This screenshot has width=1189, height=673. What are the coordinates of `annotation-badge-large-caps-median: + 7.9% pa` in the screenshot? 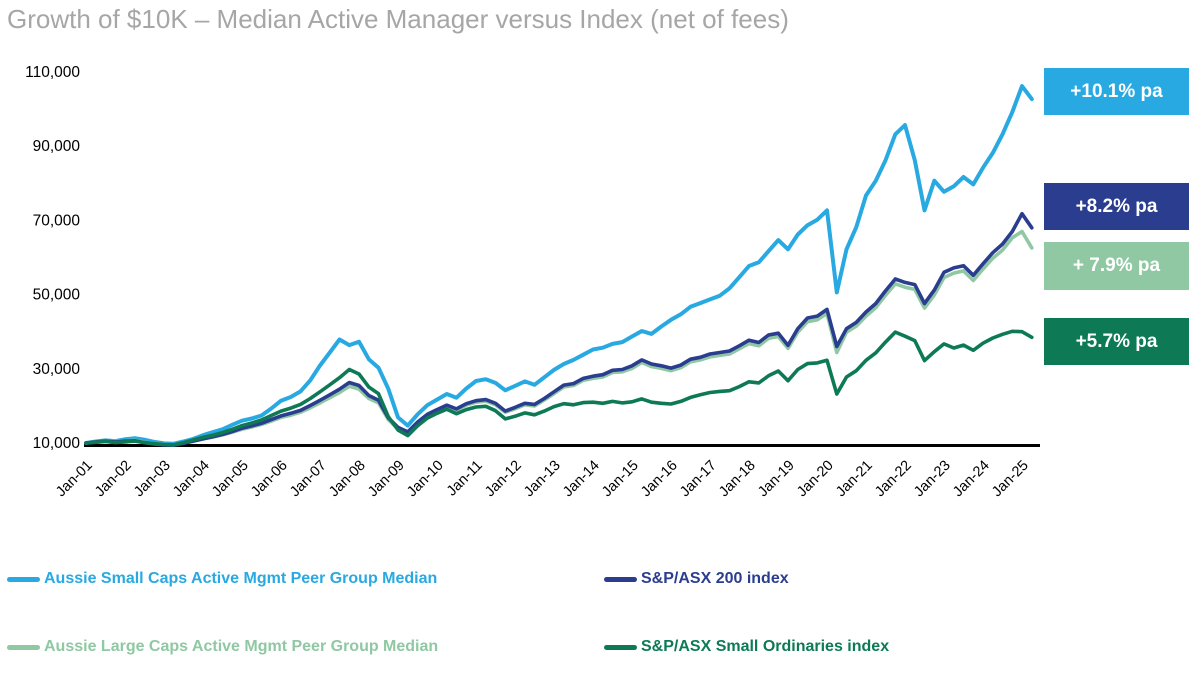 It's located at (1116, 266).